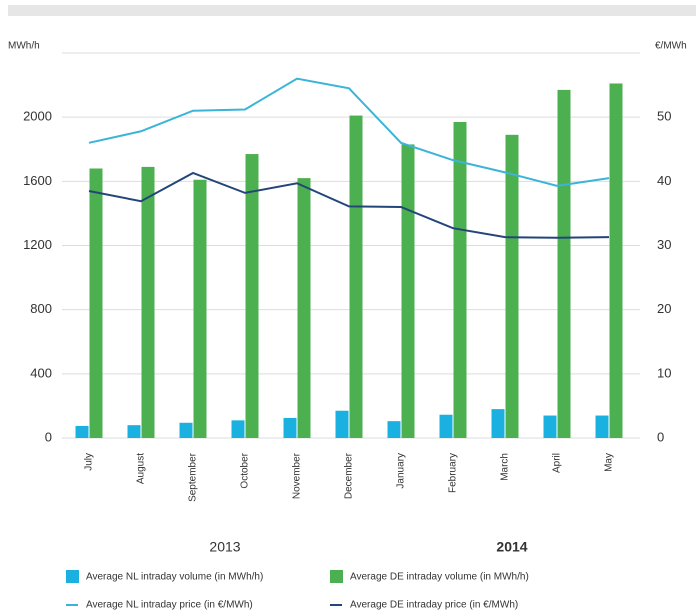 Image resolution: width=696 pixels, height=613 pixels. What do you see at coordinates (169, 605) in the screenshot?
I see `legend-label: Average NL intraday price (in €/MWh)` at bounding box center [169, 605].